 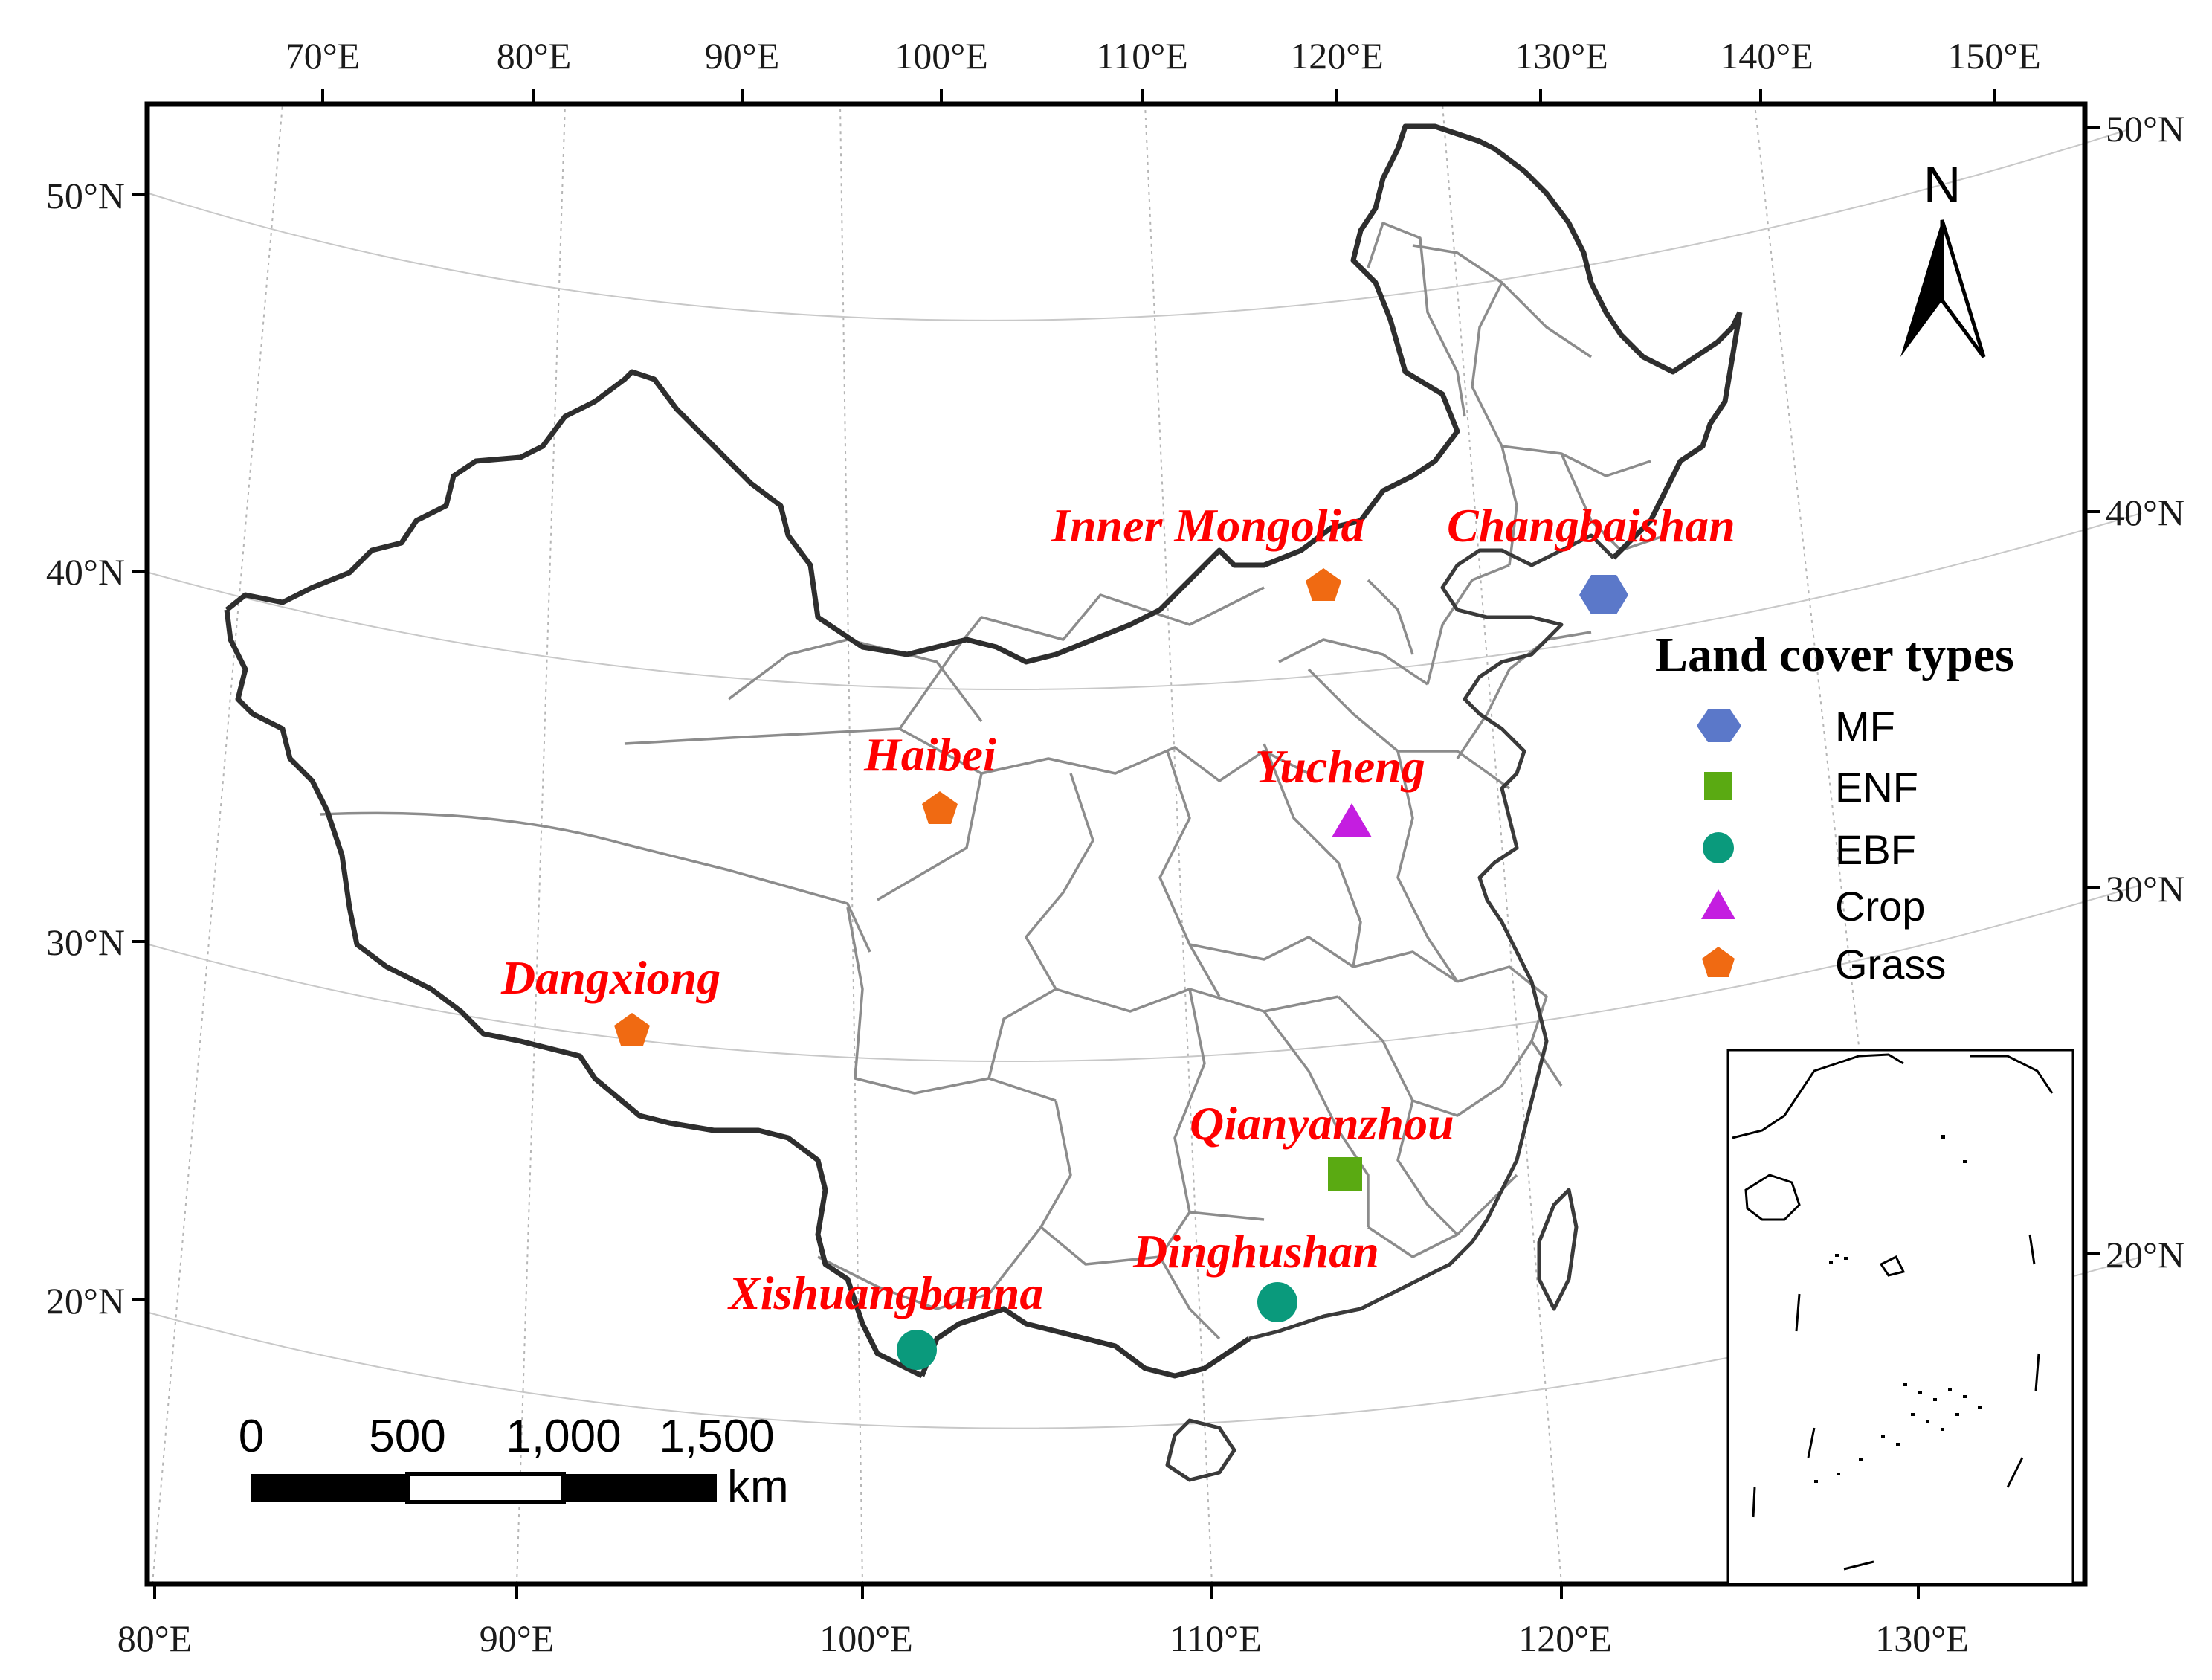 I want to click on top-lon-label: 70°E, so click(x=323, y=56).